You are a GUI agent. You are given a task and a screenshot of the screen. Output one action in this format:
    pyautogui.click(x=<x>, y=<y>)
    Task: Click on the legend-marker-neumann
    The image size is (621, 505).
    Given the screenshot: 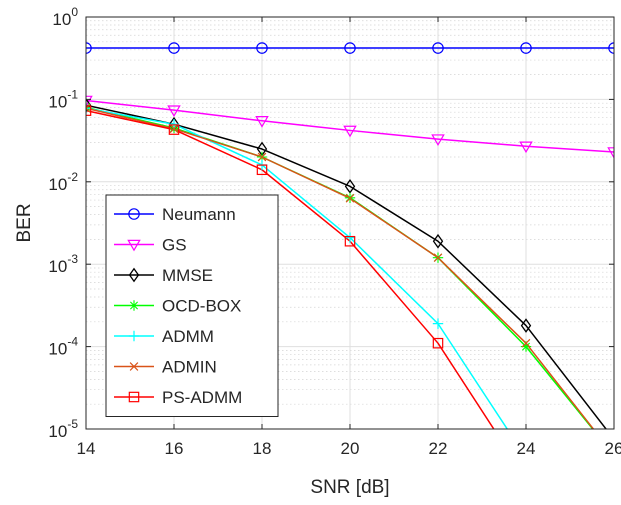 What is the action you would take?
    pyautogui.click(x=134, y=214)
    